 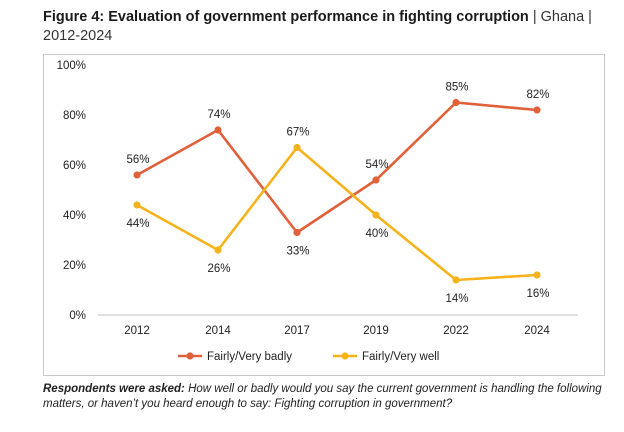 What do you see at coordinates (376, 234) in the screenshot?
I see `data-label: 40%` at bounding box center [376, 234].